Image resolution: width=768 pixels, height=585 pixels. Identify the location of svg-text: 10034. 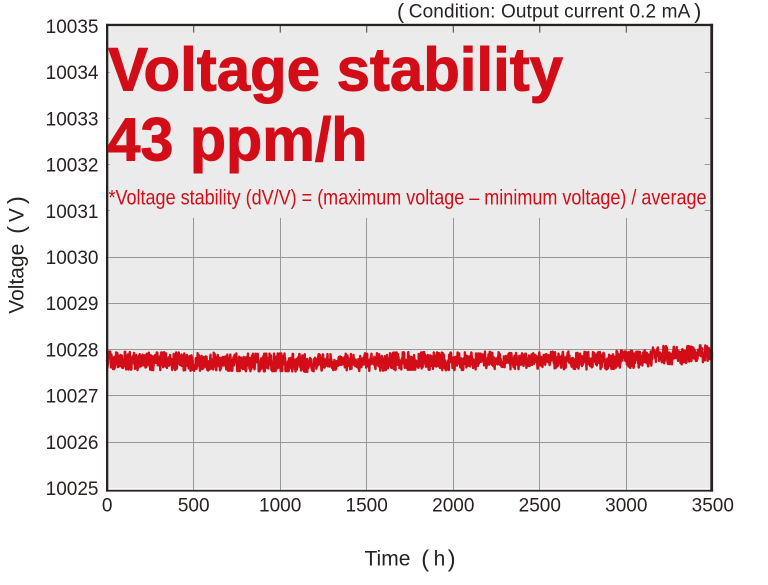
(72, 73).